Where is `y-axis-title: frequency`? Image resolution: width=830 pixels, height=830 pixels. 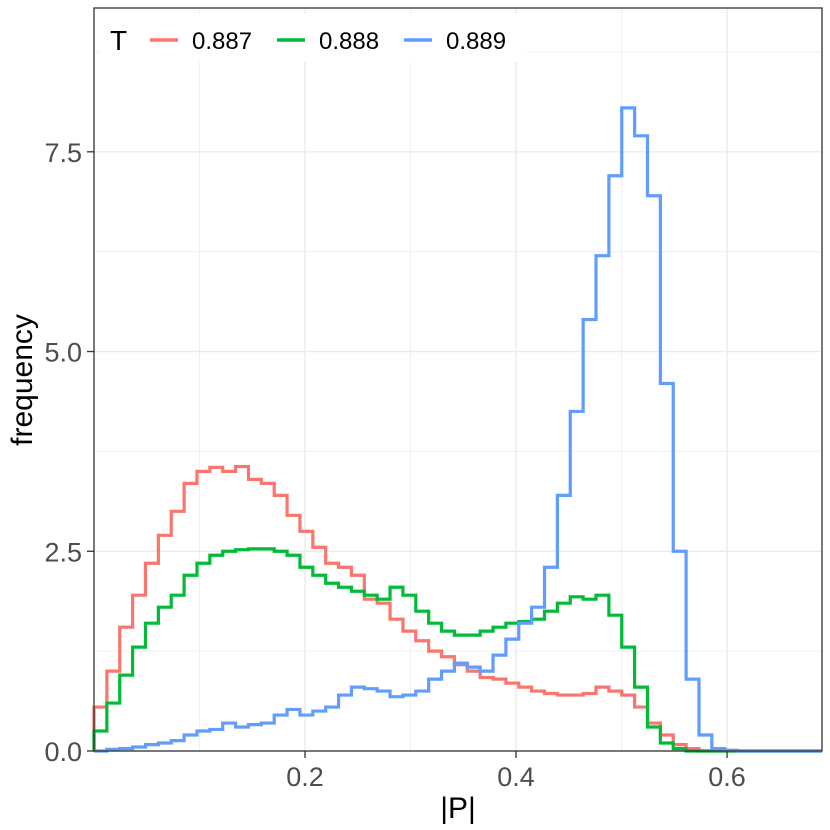
y-axis-title: frequency is located at coordinates (22, 380).